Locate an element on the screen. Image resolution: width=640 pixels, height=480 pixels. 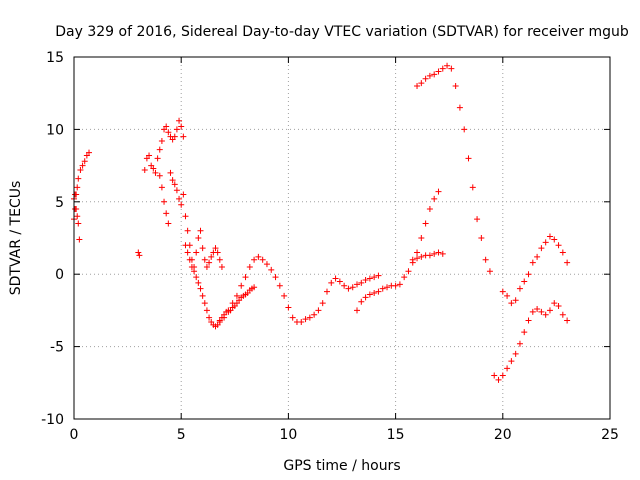
x-tick-label: 15 is located at coordinates (396, 435).